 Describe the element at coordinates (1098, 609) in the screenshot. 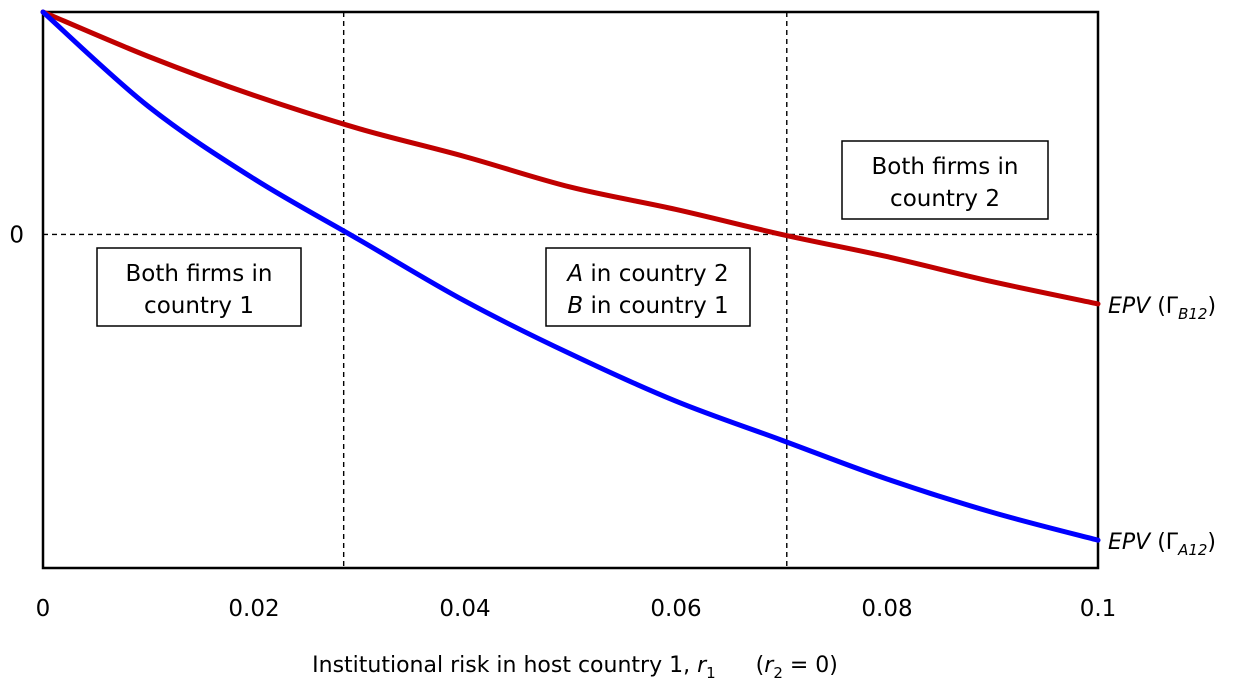

I see `x-tick-label: 0.1` at that location.